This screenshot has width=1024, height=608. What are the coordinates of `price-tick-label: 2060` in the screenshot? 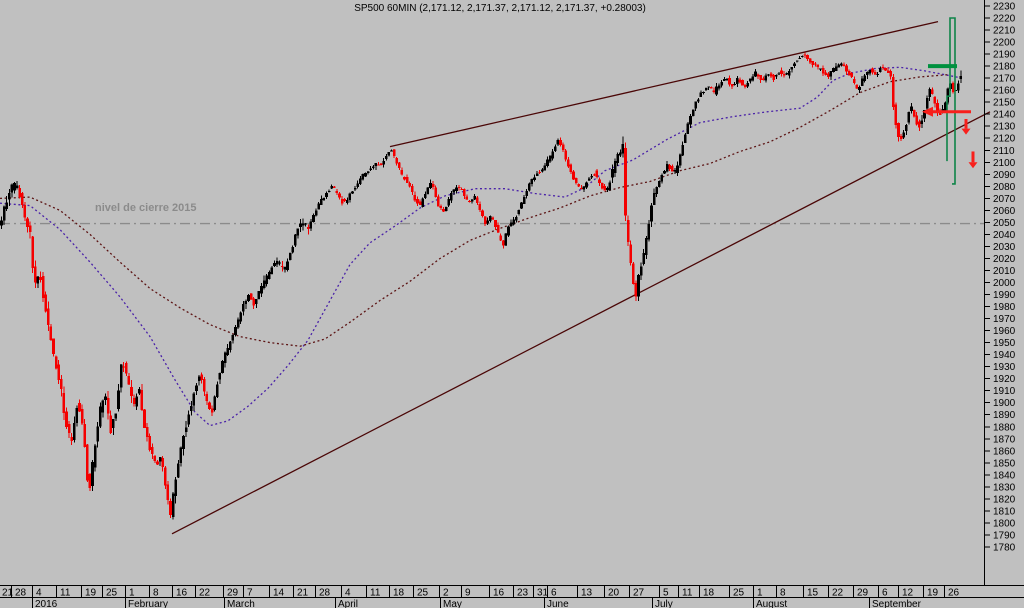 It's located at (1004, 211).